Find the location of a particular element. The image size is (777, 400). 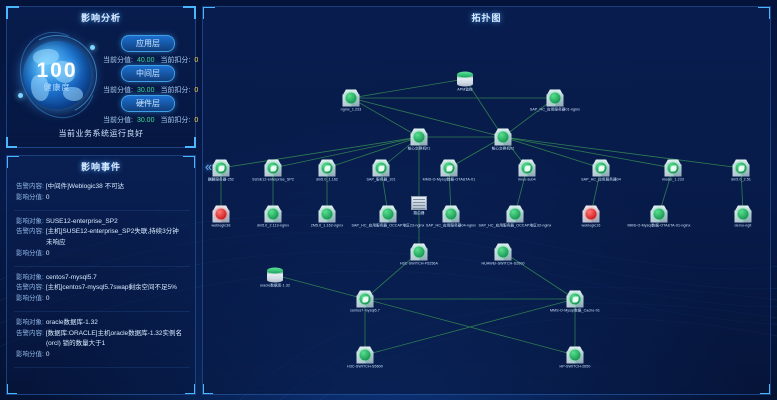

topology-node-saphc04: SAP_HC_应用服务器04 is located at coordinates (601, 170).